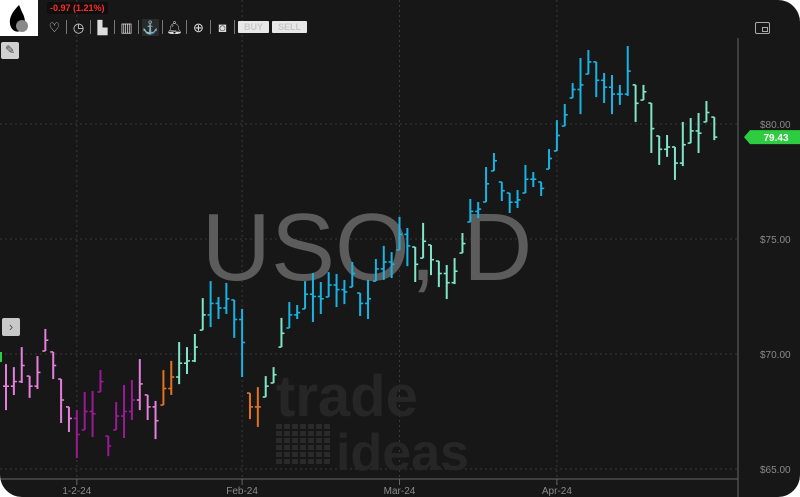 The width and height of the screenshot is (800, 497). Describe the element at coordinates (198, 27) in the screenshot. I see `plus-circle-icon: ⊕` at that location.